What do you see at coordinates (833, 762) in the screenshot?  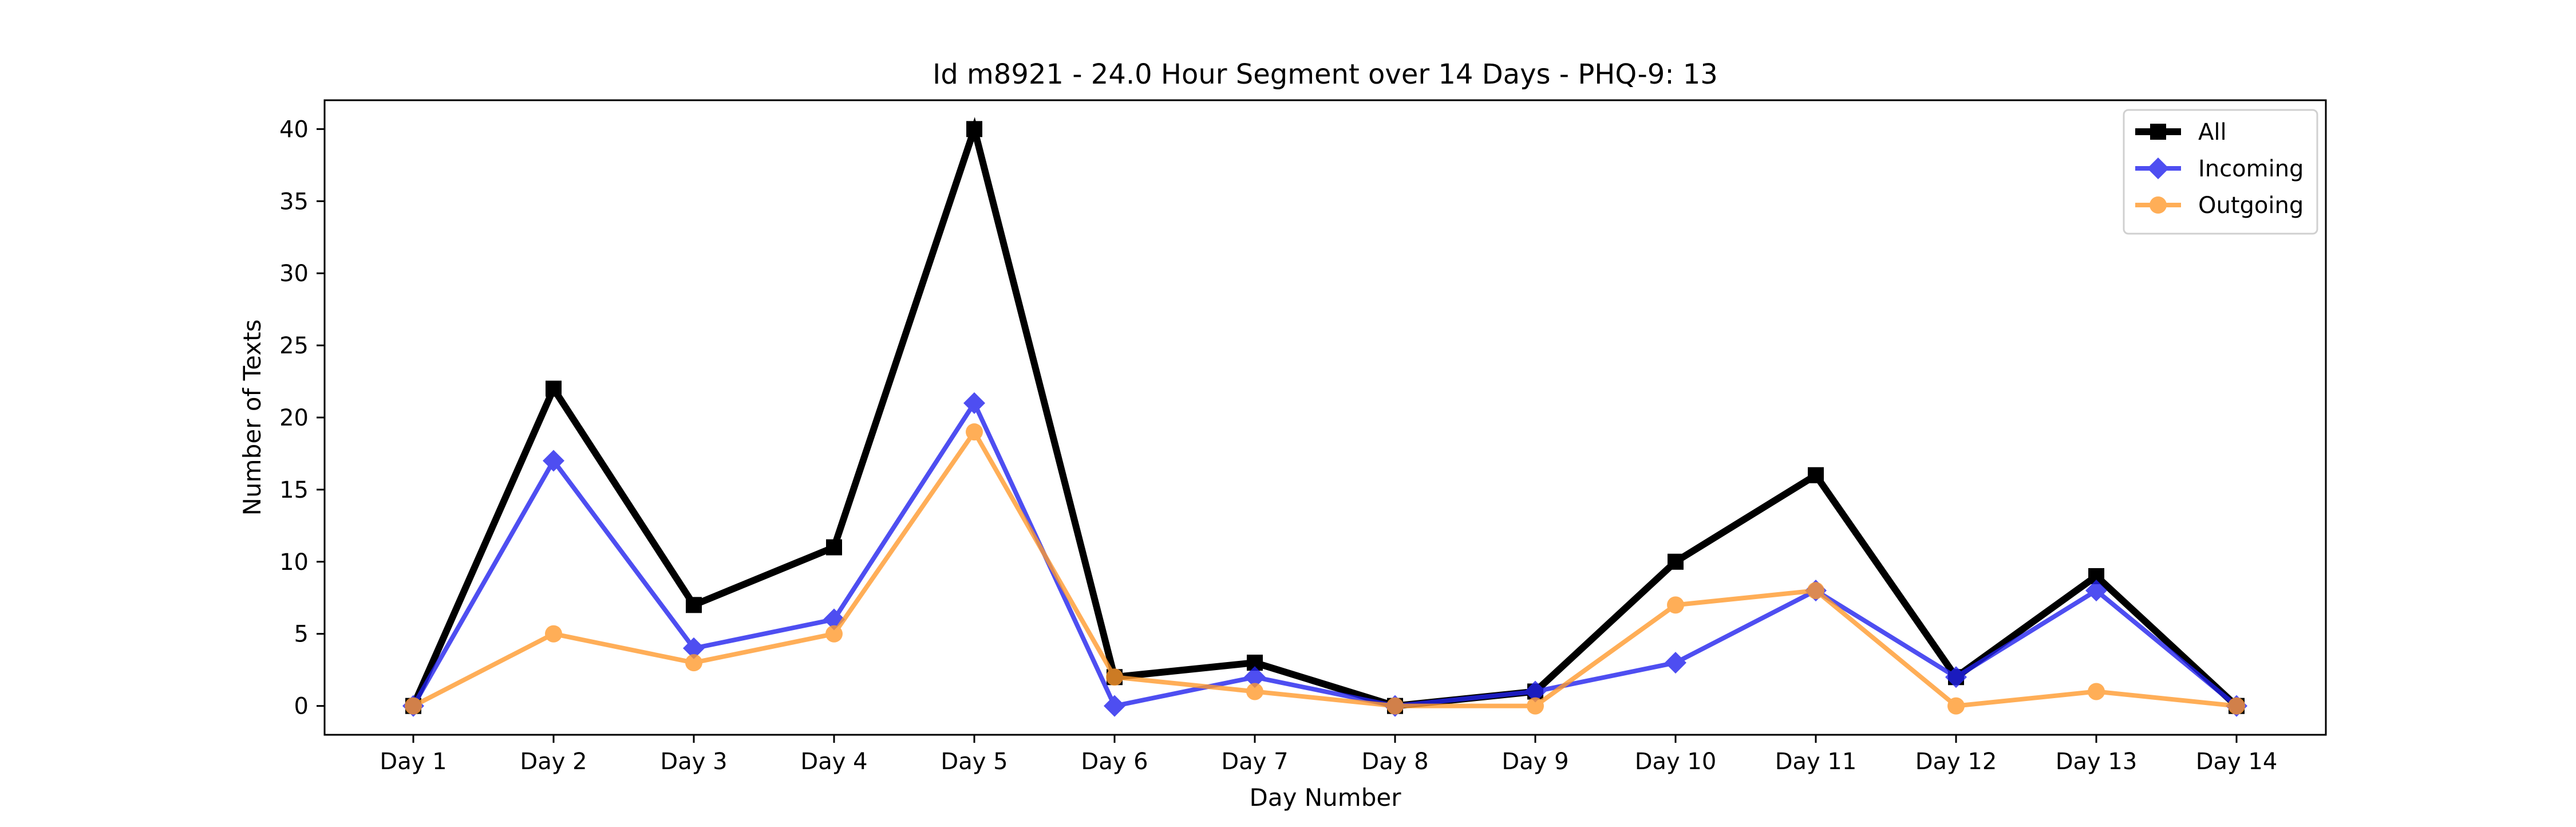 I see `x-tick-label: Day 4` at bounding box center [833, 762].